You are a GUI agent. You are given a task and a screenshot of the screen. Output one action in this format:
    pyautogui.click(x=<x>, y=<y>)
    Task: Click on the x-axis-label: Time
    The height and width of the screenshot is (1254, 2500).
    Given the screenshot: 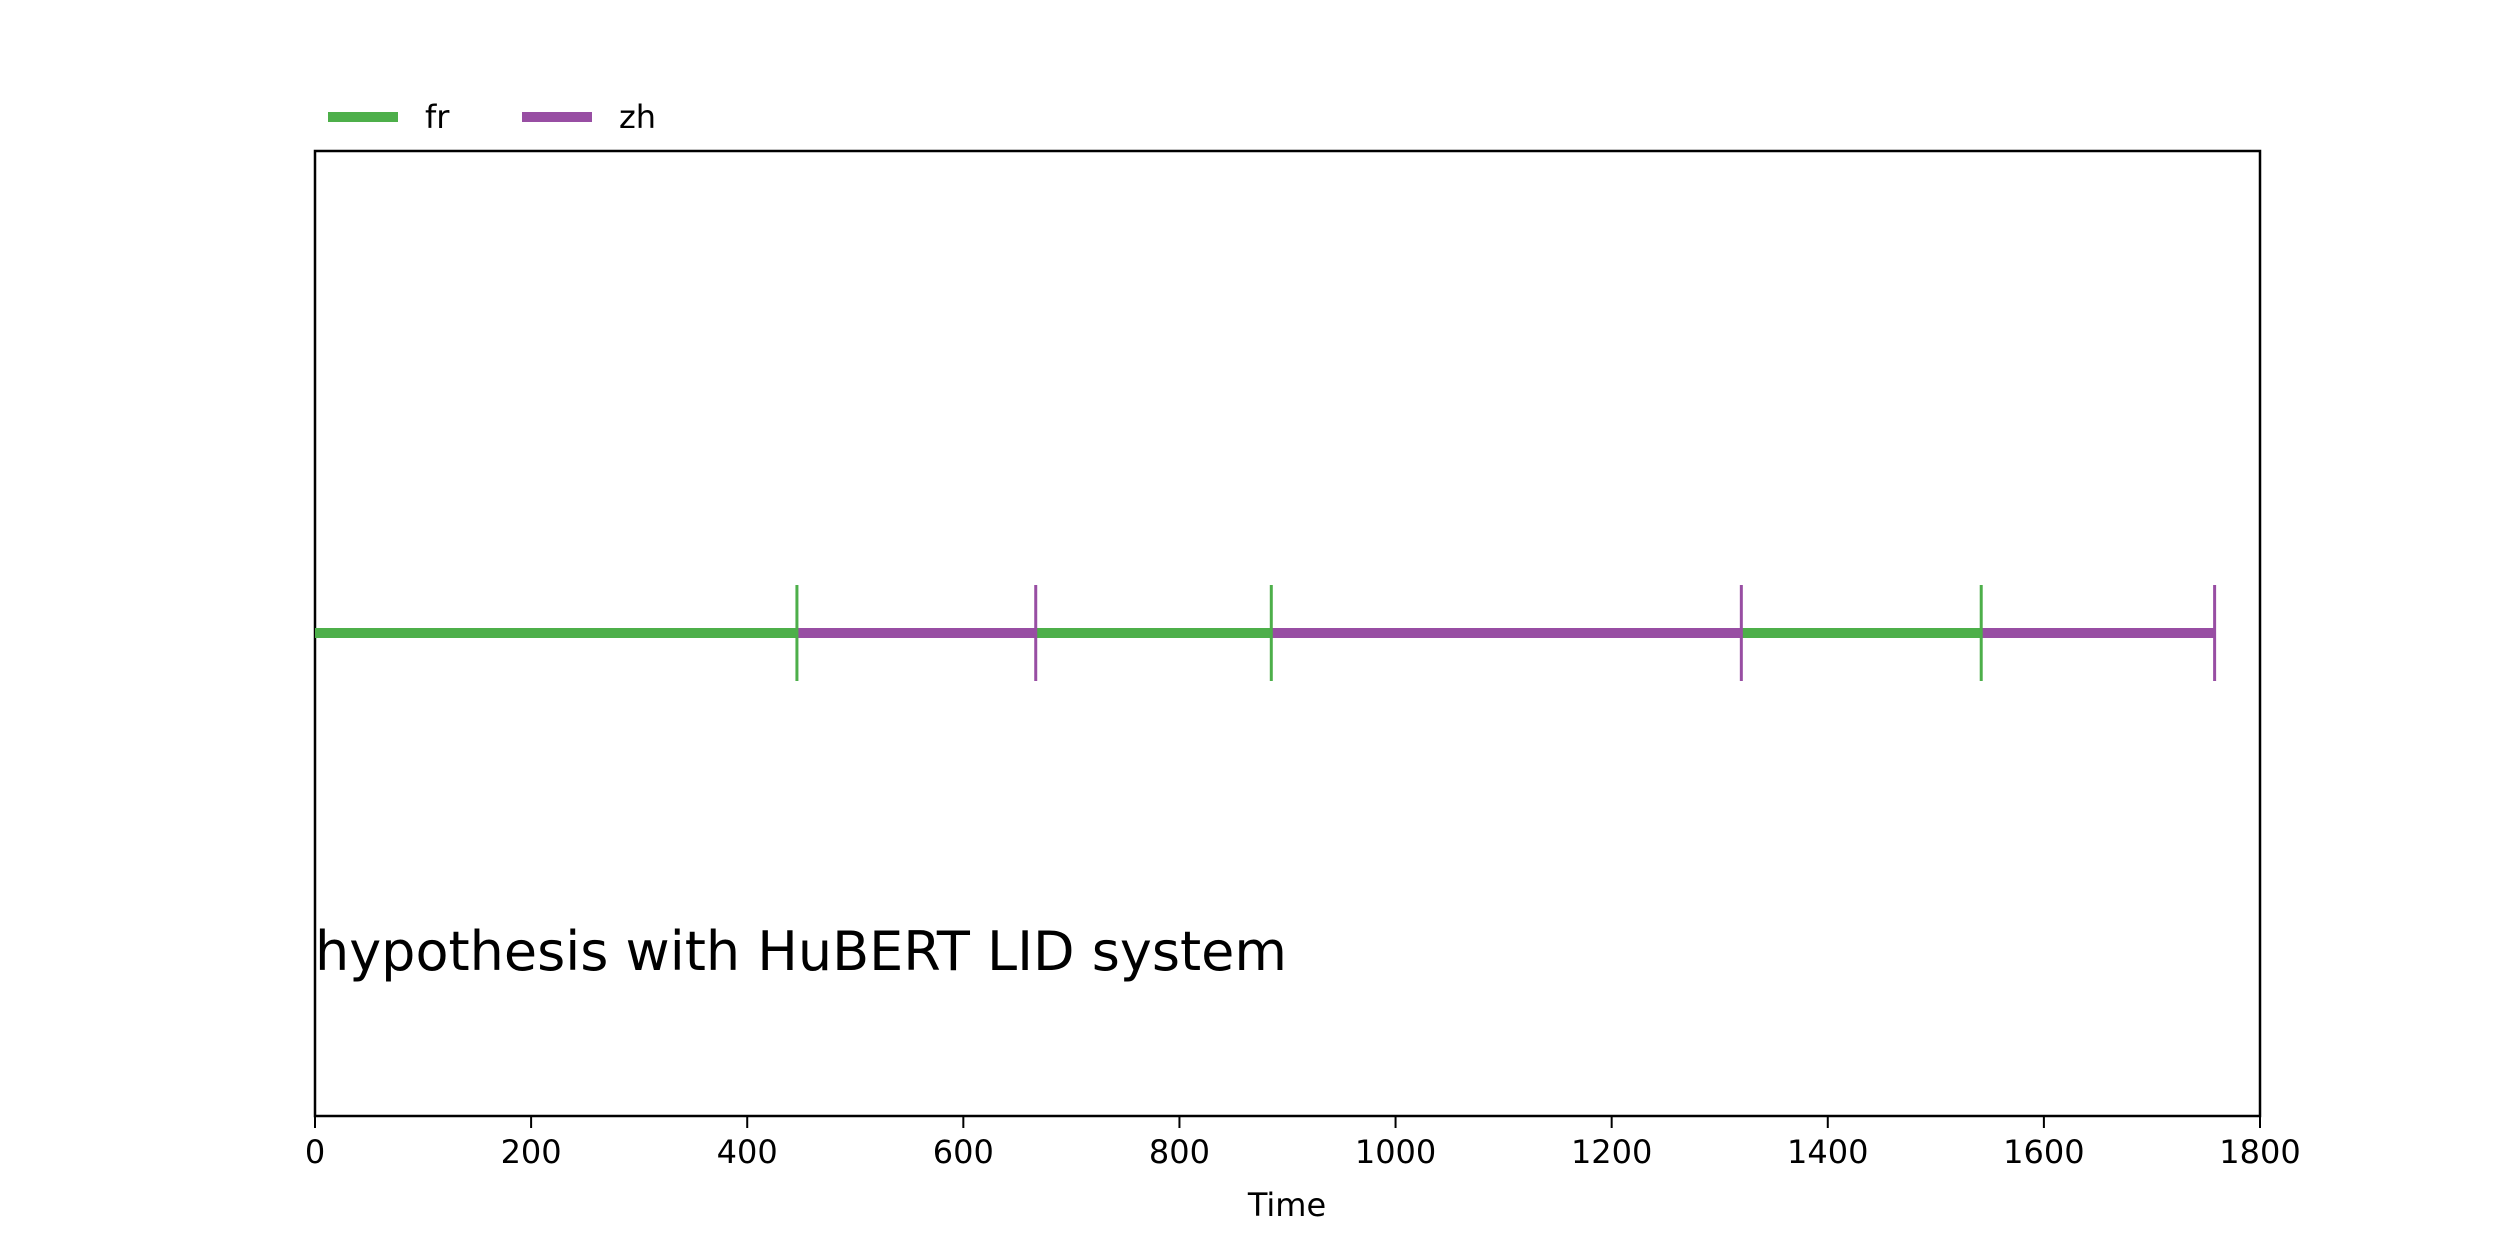 What is the action you would take?
    pyautogui.click(x=1286, y=1205)
    